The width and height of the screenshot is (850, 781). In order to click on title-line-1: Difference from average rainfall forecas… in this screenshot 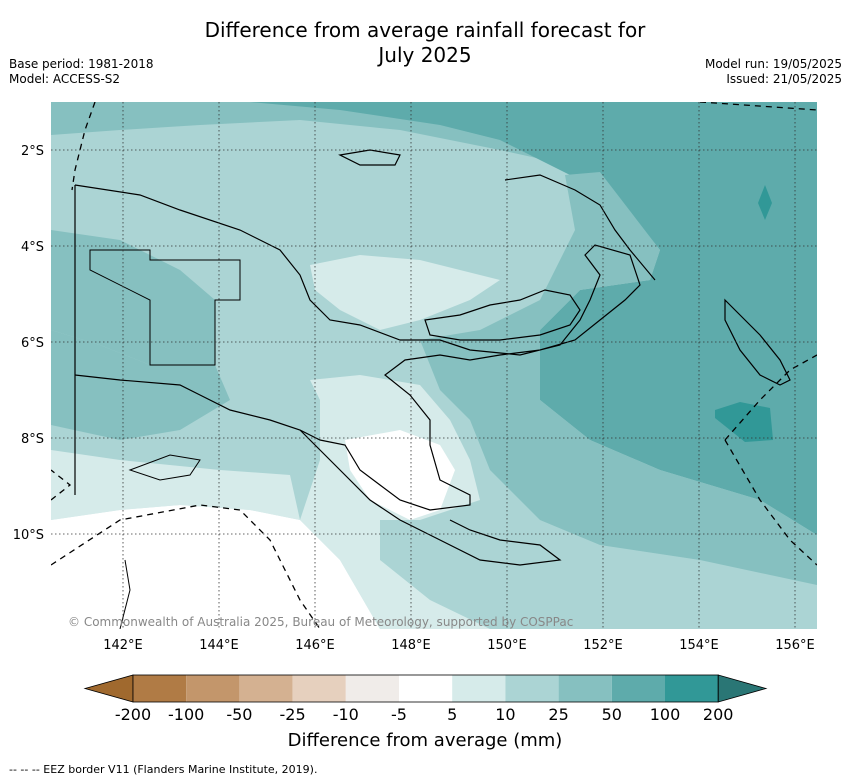, I will do `click(425, 30)`.